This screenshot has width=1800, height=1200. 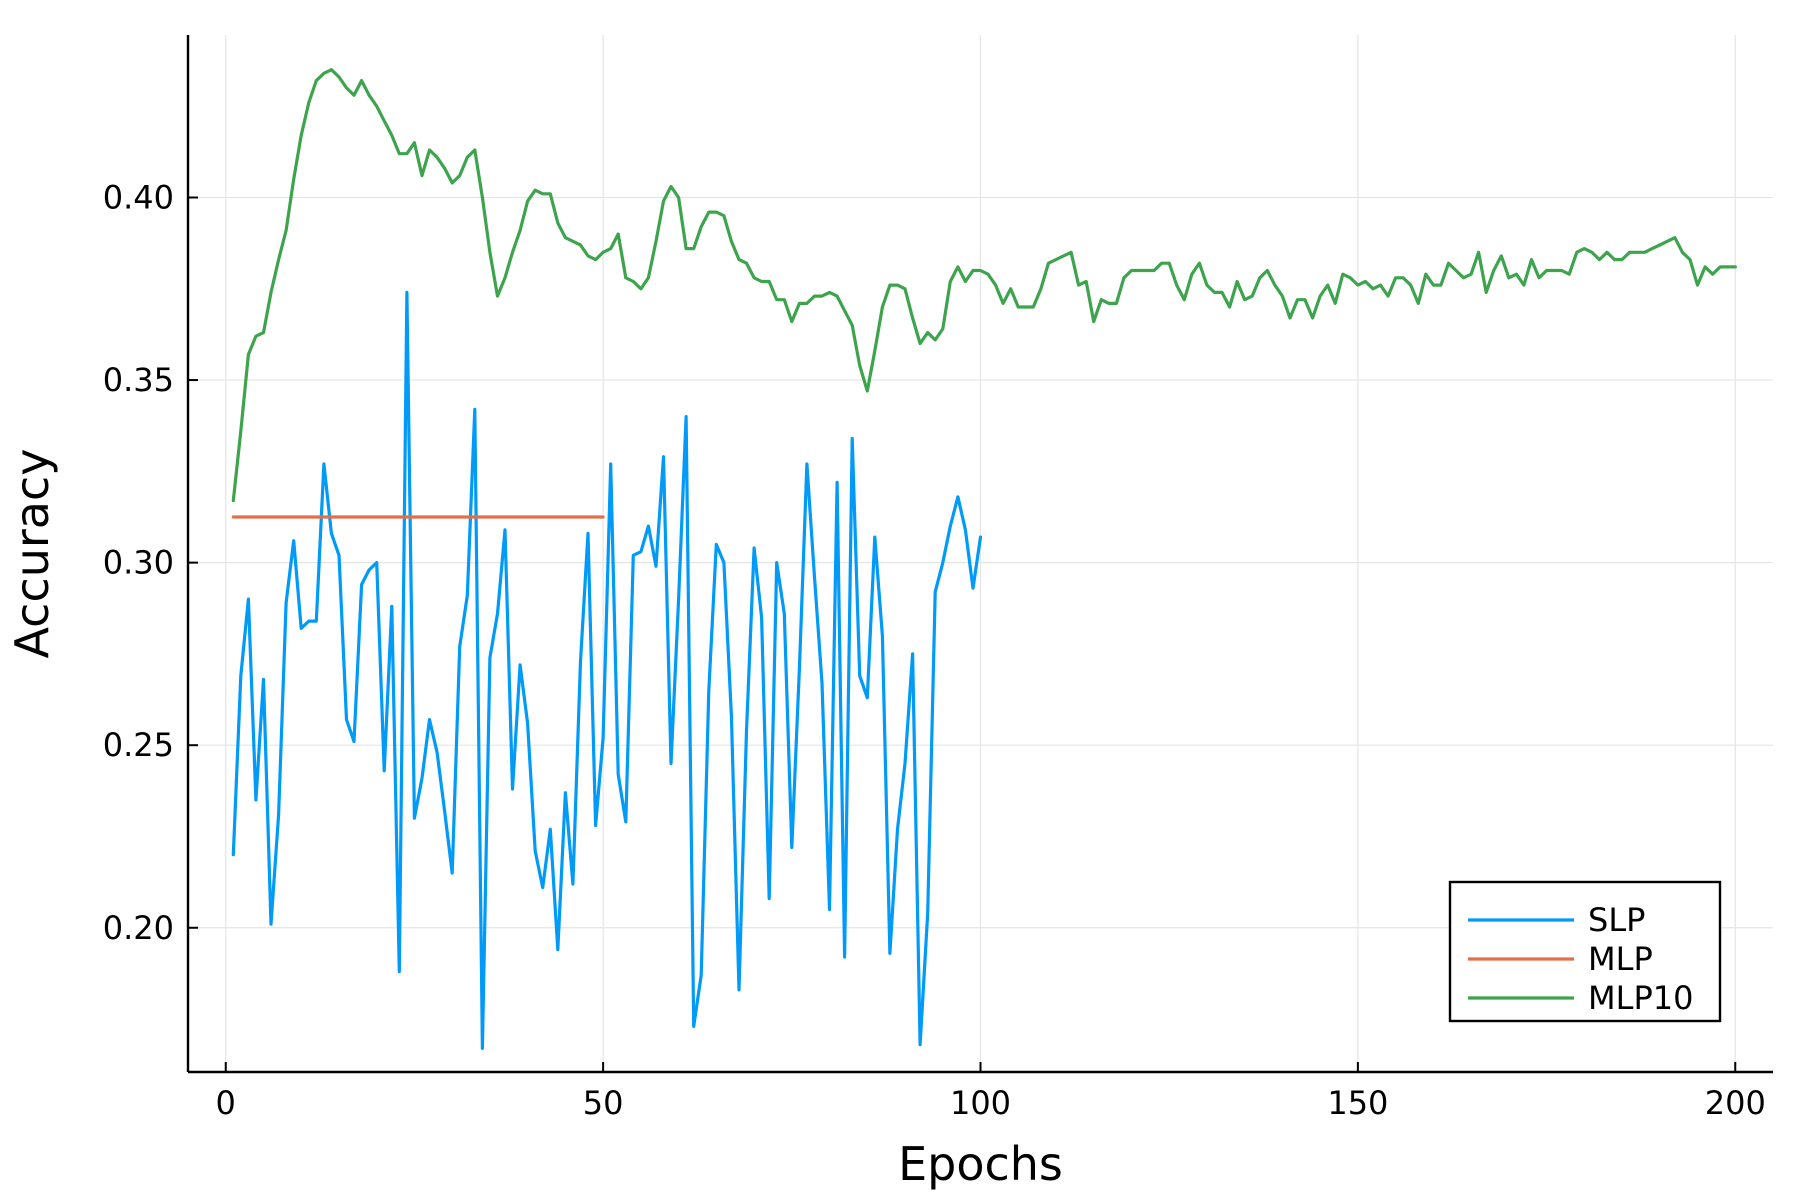 What do you see at coordinates (980, 1103) in the screenshot?
I see `x-tick-label: 100` at bounding box center [980, 1103].